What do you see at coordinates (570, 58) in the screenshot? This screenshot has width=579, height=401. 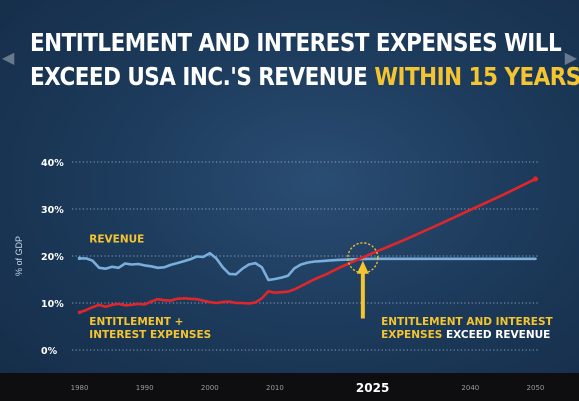 I see `next-slide-icon: ▶` at bounding box center [570, 58].